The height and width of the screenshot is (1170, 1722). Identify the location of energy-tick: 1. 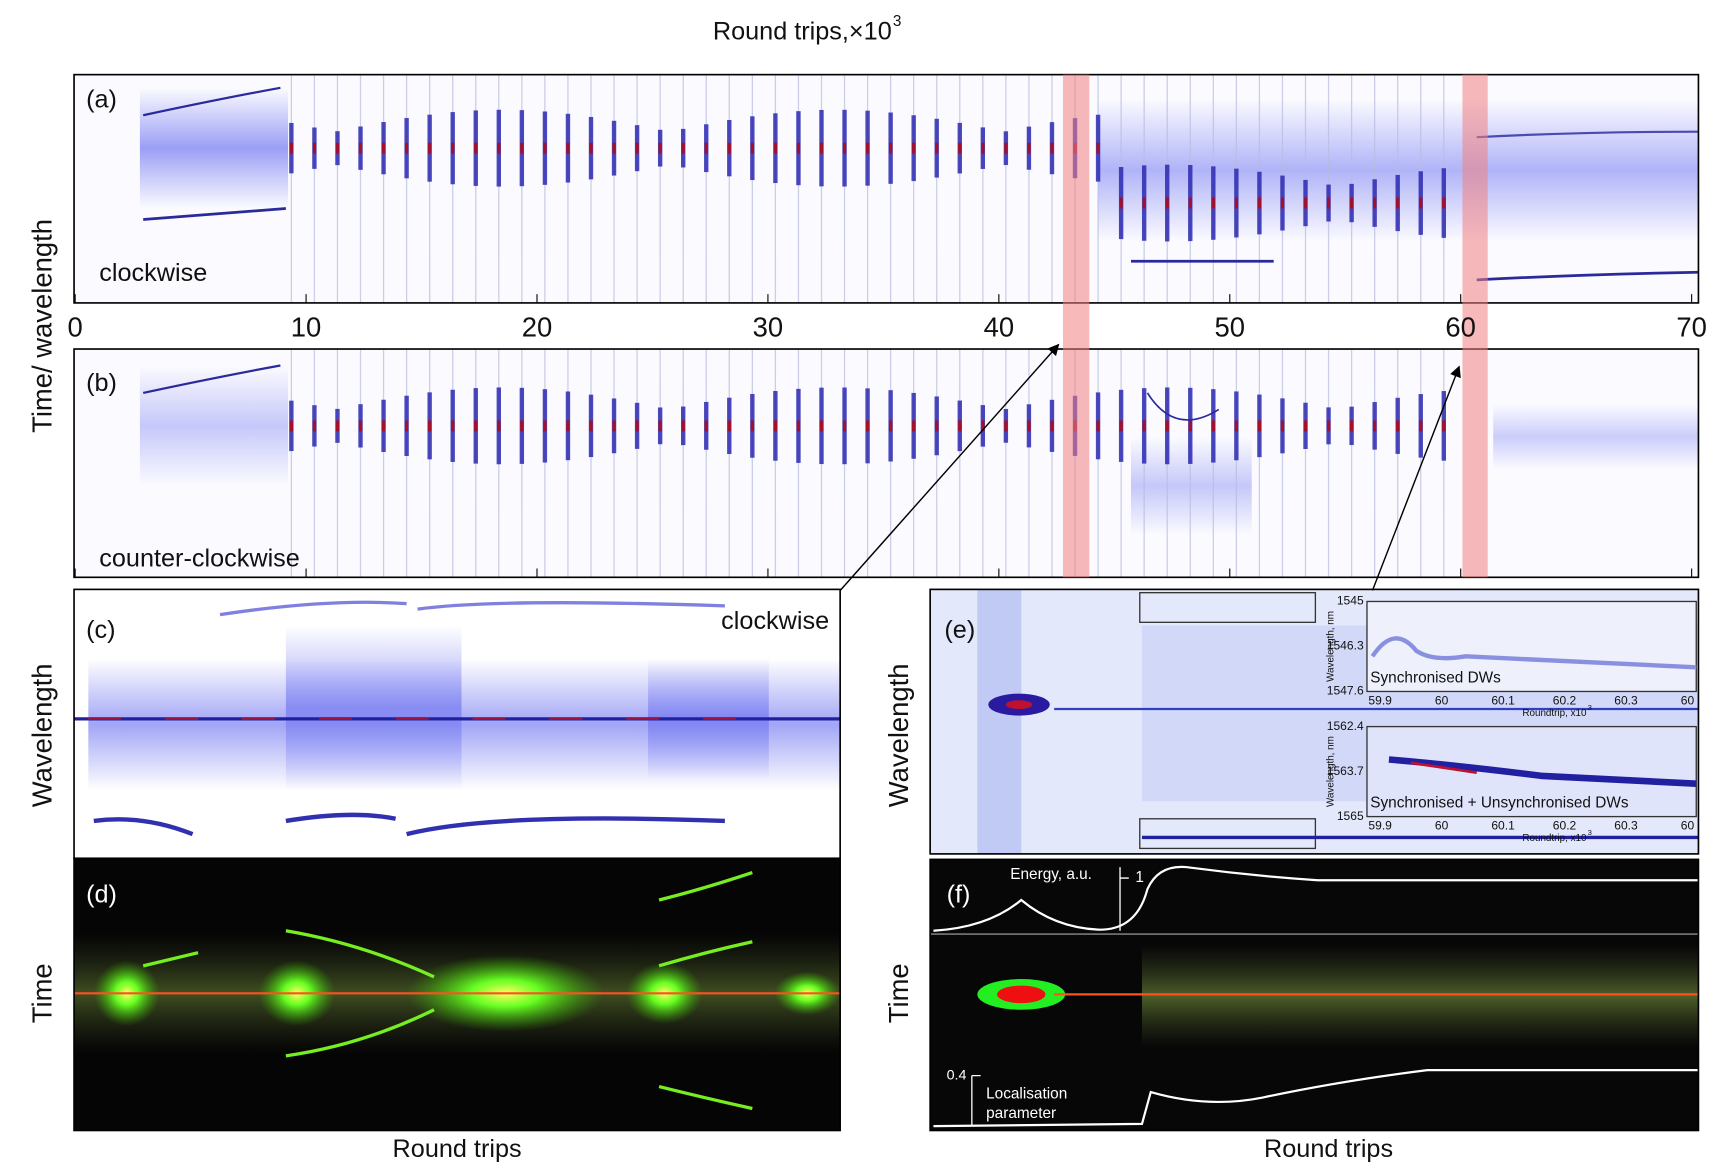
(1139, 877).